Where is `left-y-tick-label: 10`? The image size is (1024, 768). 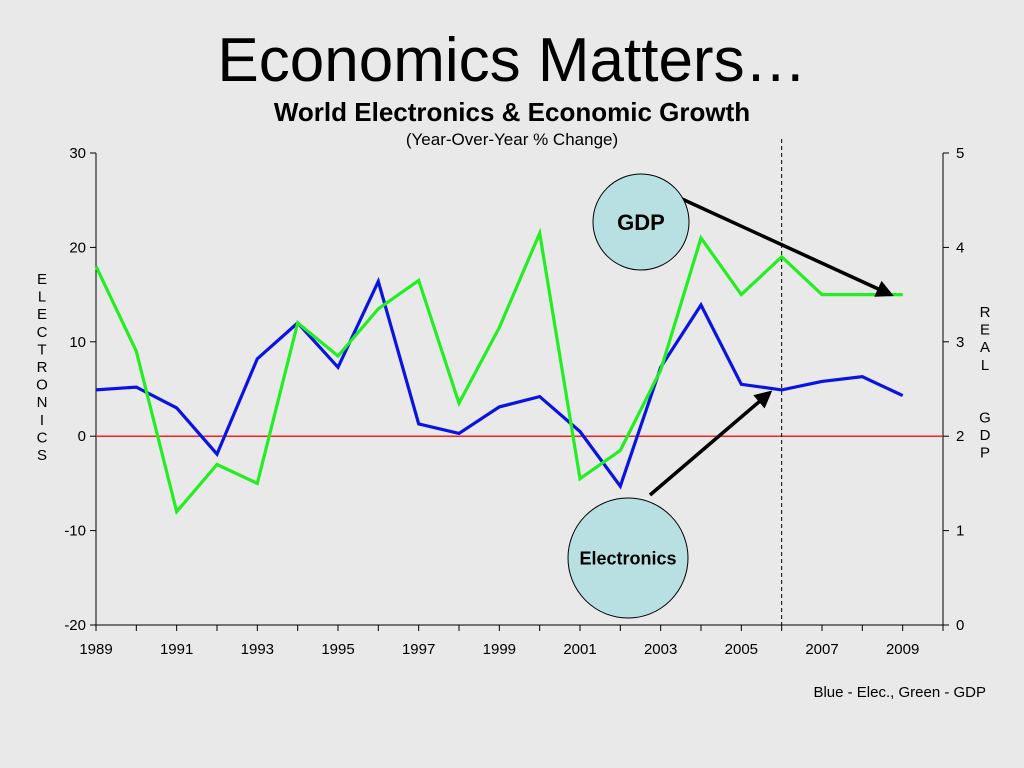
left-y-tick-label: 10 is located at coordinates (77, 342).